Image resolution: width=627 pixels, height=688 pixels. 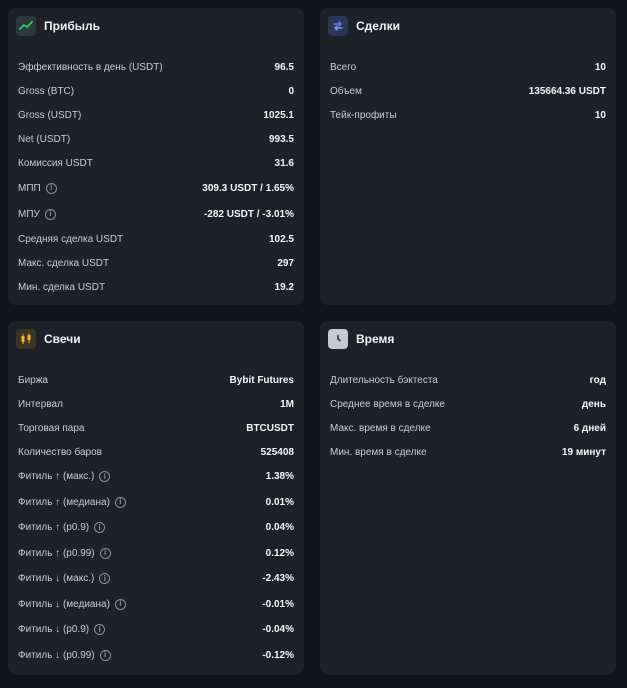 What do you see at coordinates (44, 139) in the screenshot?
I see `stat-label: Net (USDT)` at bounding box center [44, 139].